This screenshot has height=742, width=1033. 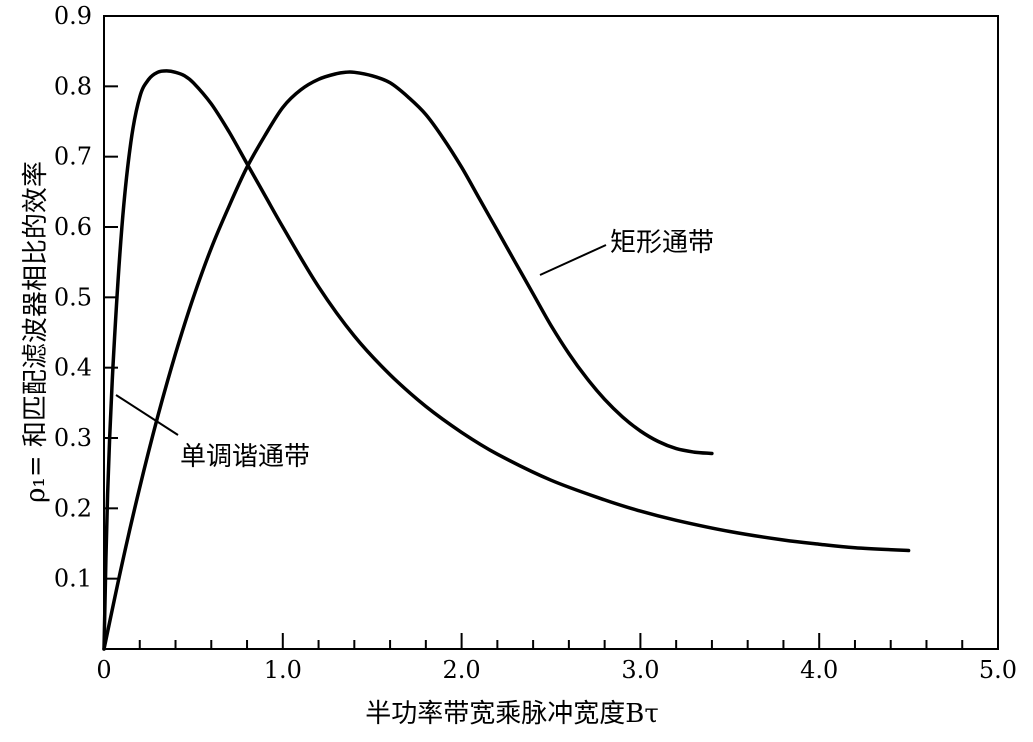 What do you see at coordinates (73, 16) in the screenshot?
I see `y-tick-label: 0.9` at bounding box center [73, 16].